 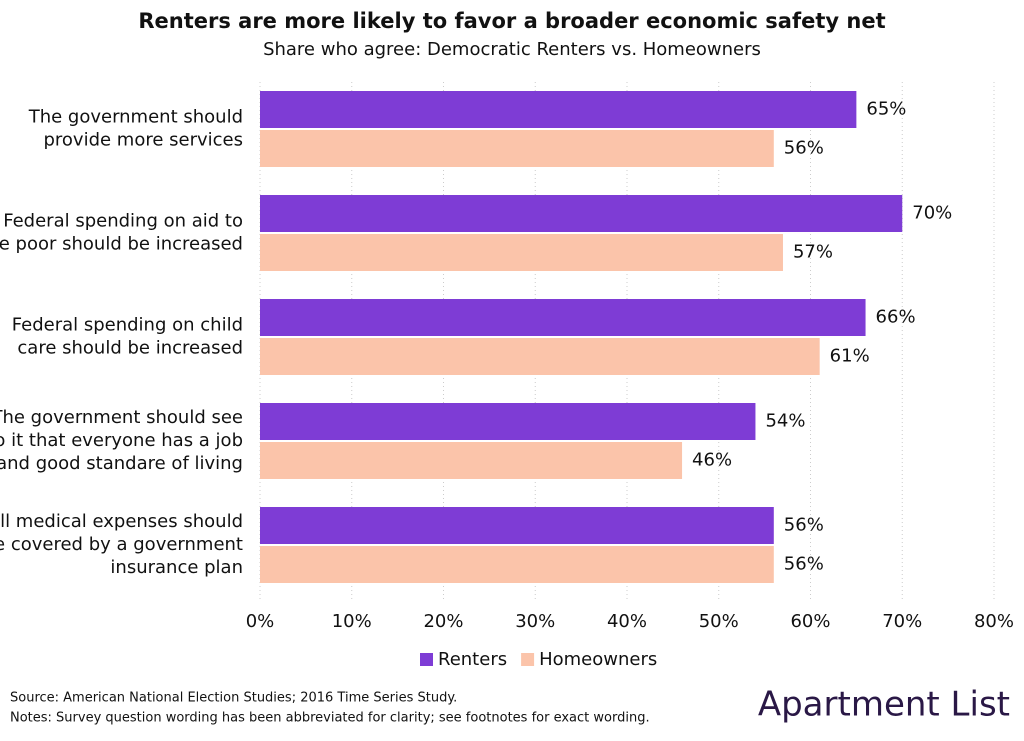 I want to click on x-tick-label: 80%, so click(x=994, y=621).